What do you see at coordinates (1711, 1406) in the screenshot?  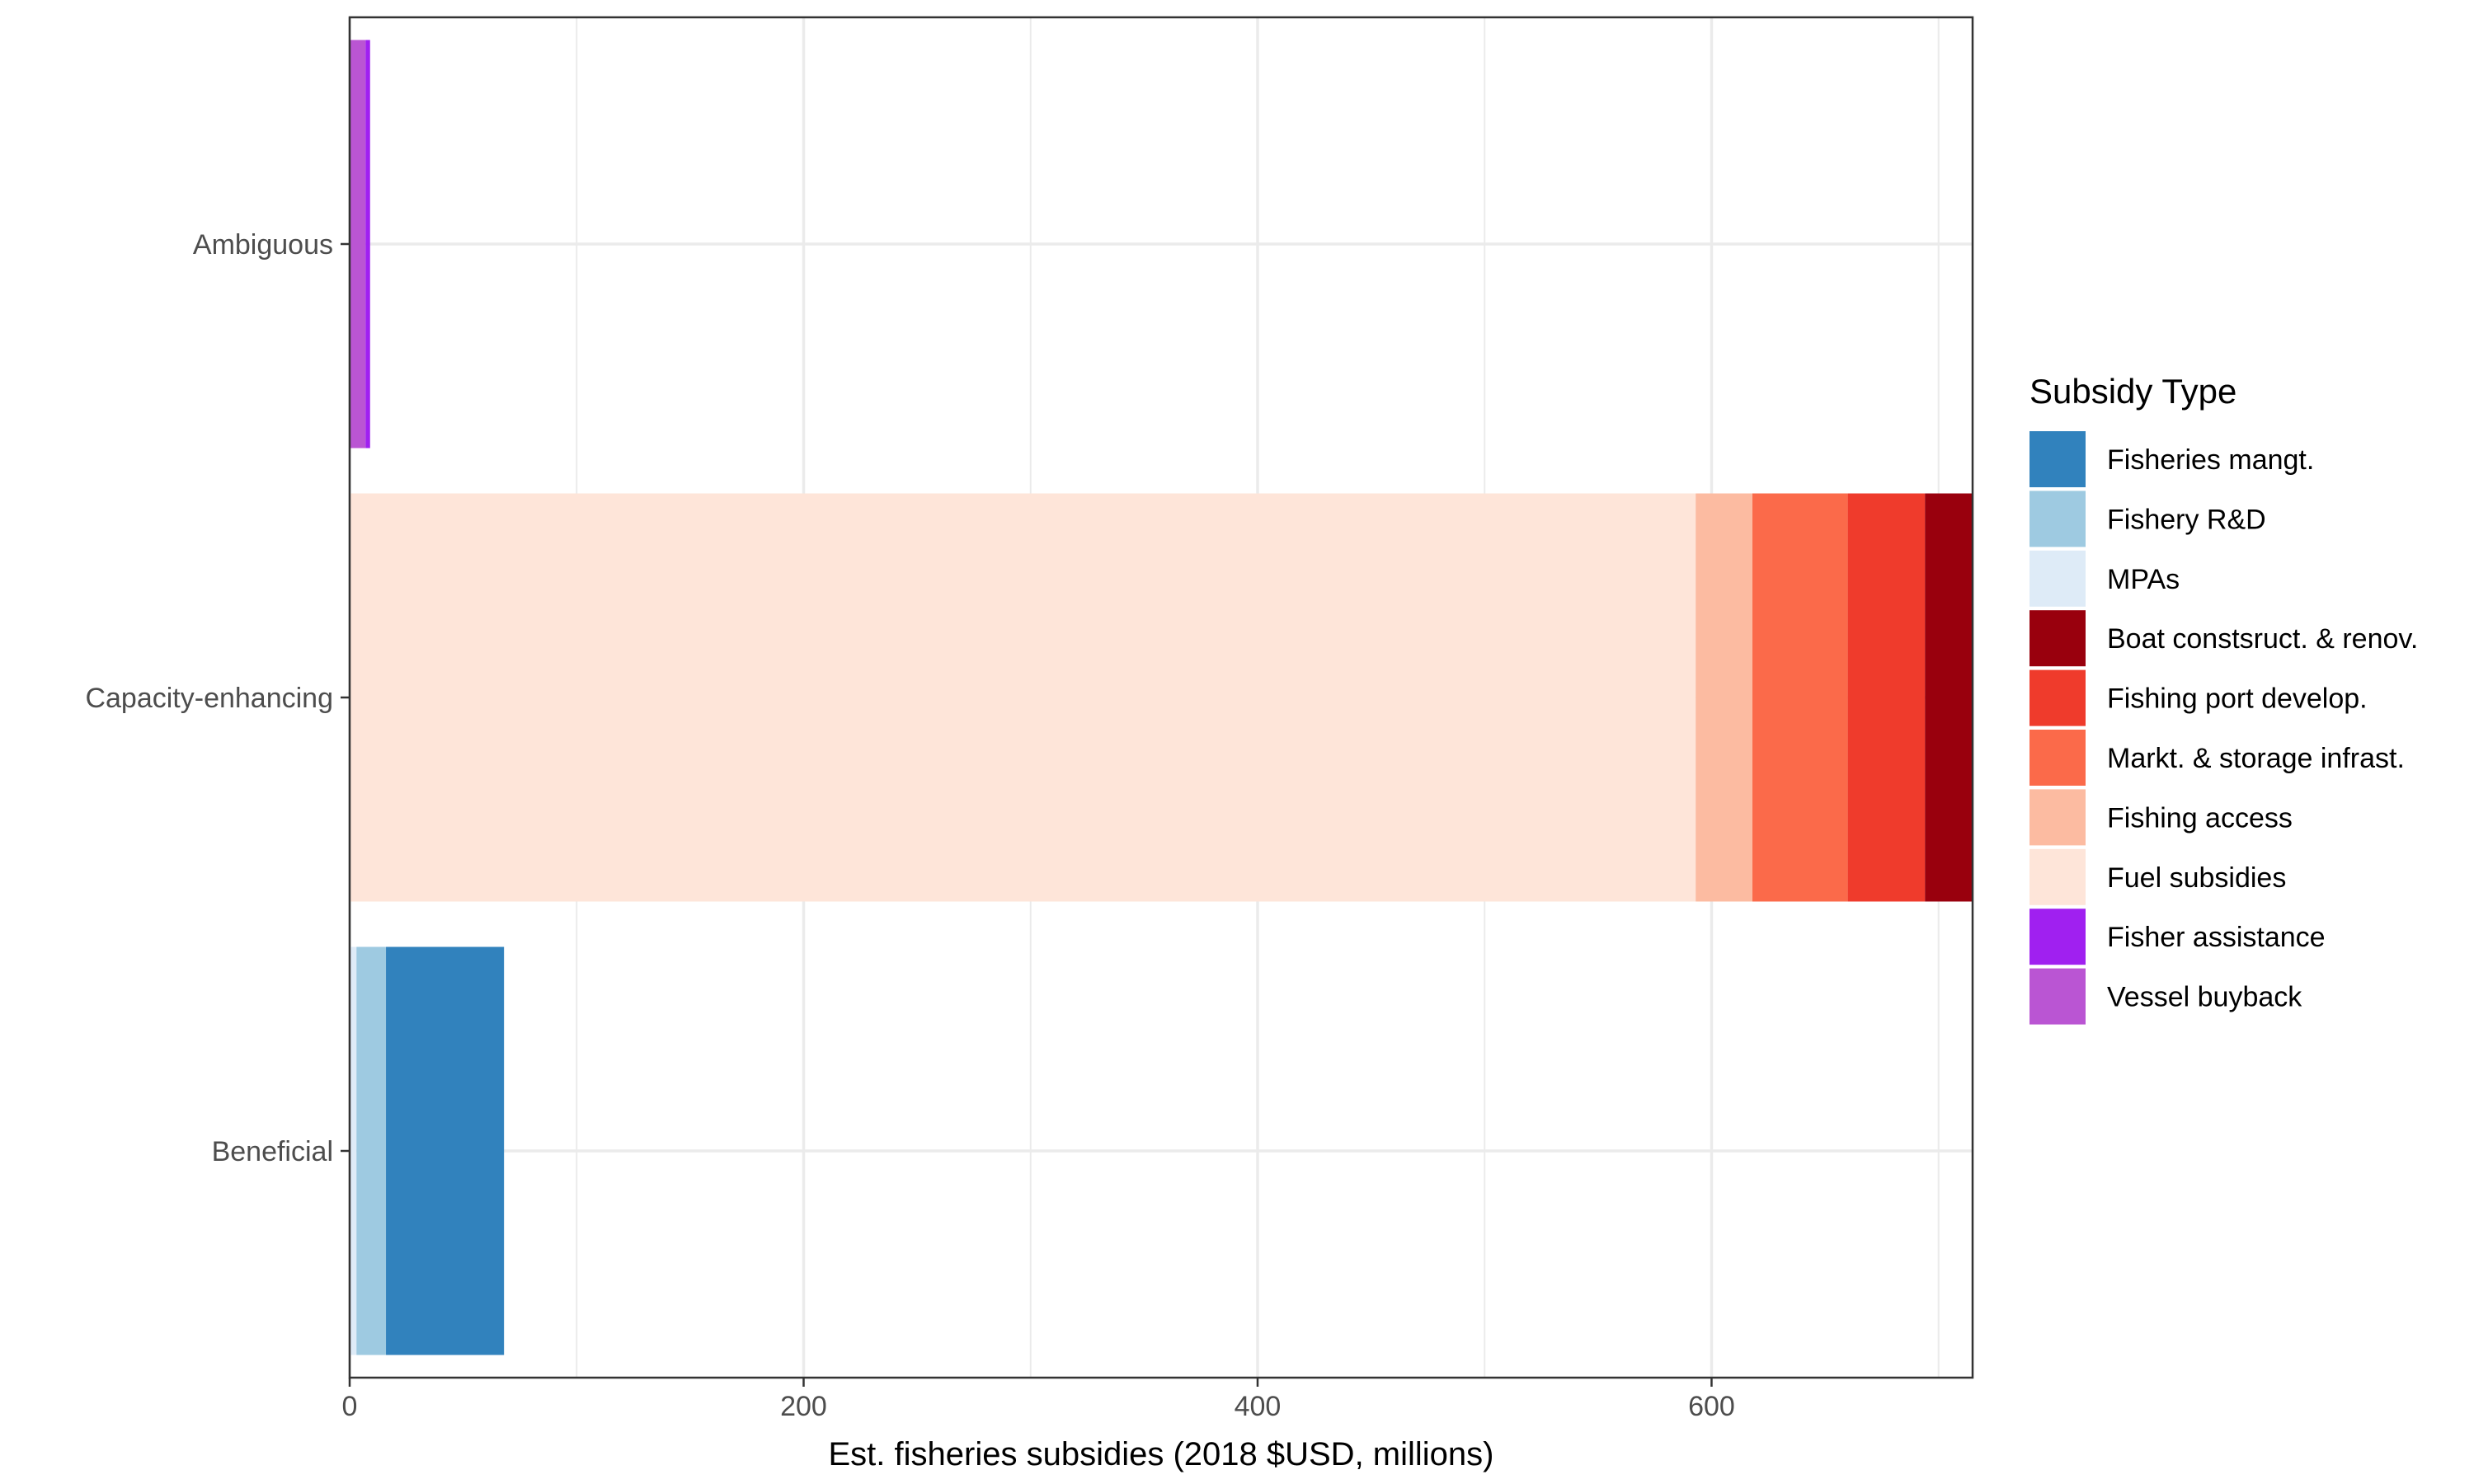 I see `x-tick-label: 600` at bounding box center [1711, 1406].